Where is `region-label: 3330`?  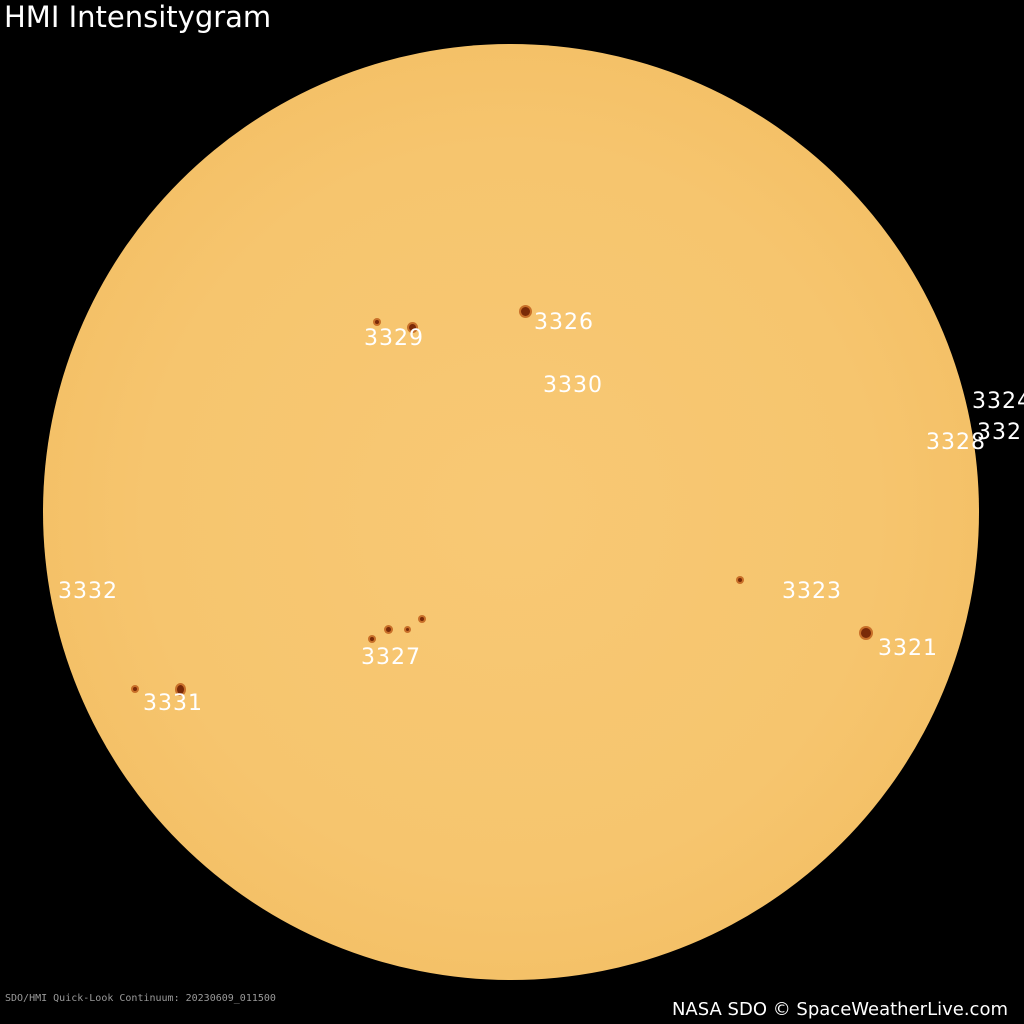
region-label: 3330 is located at coordinates (573, 385).